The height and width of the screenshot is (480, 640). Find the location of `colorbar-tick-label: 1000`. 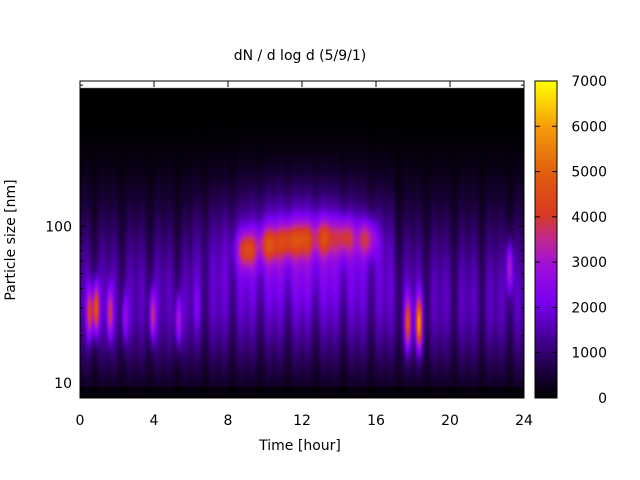

colorbar-tick-label: 1000 is located at coordinates (589, 354).